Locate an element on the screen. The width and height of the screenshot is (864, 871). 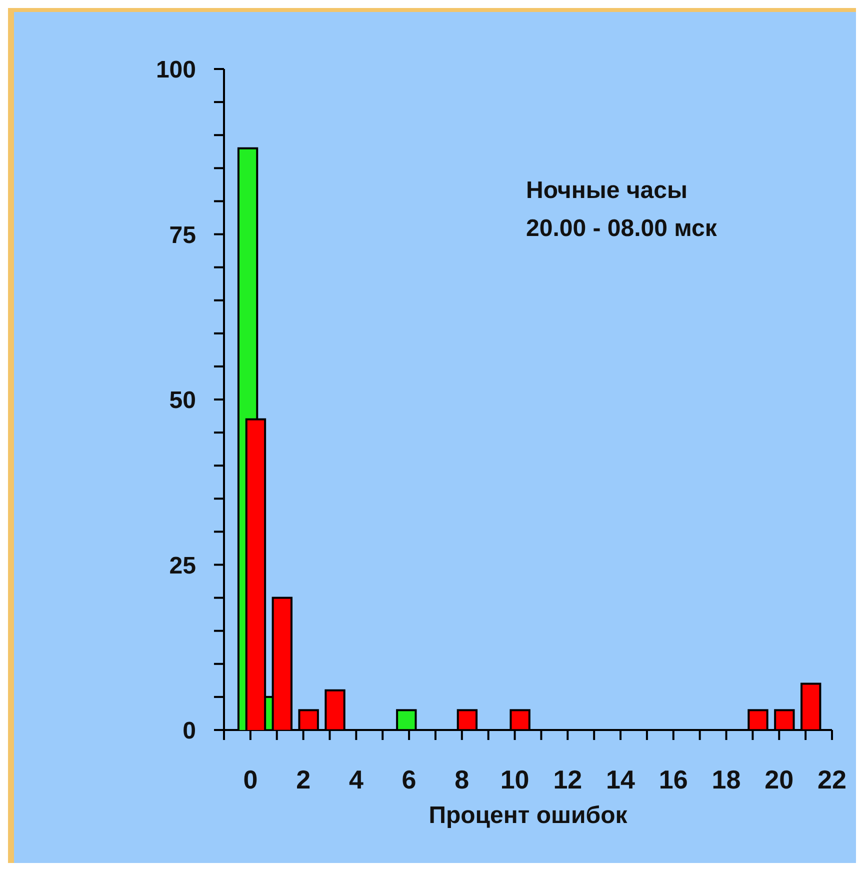
x-tick-label: 8 is located at coordinates (462, 779).